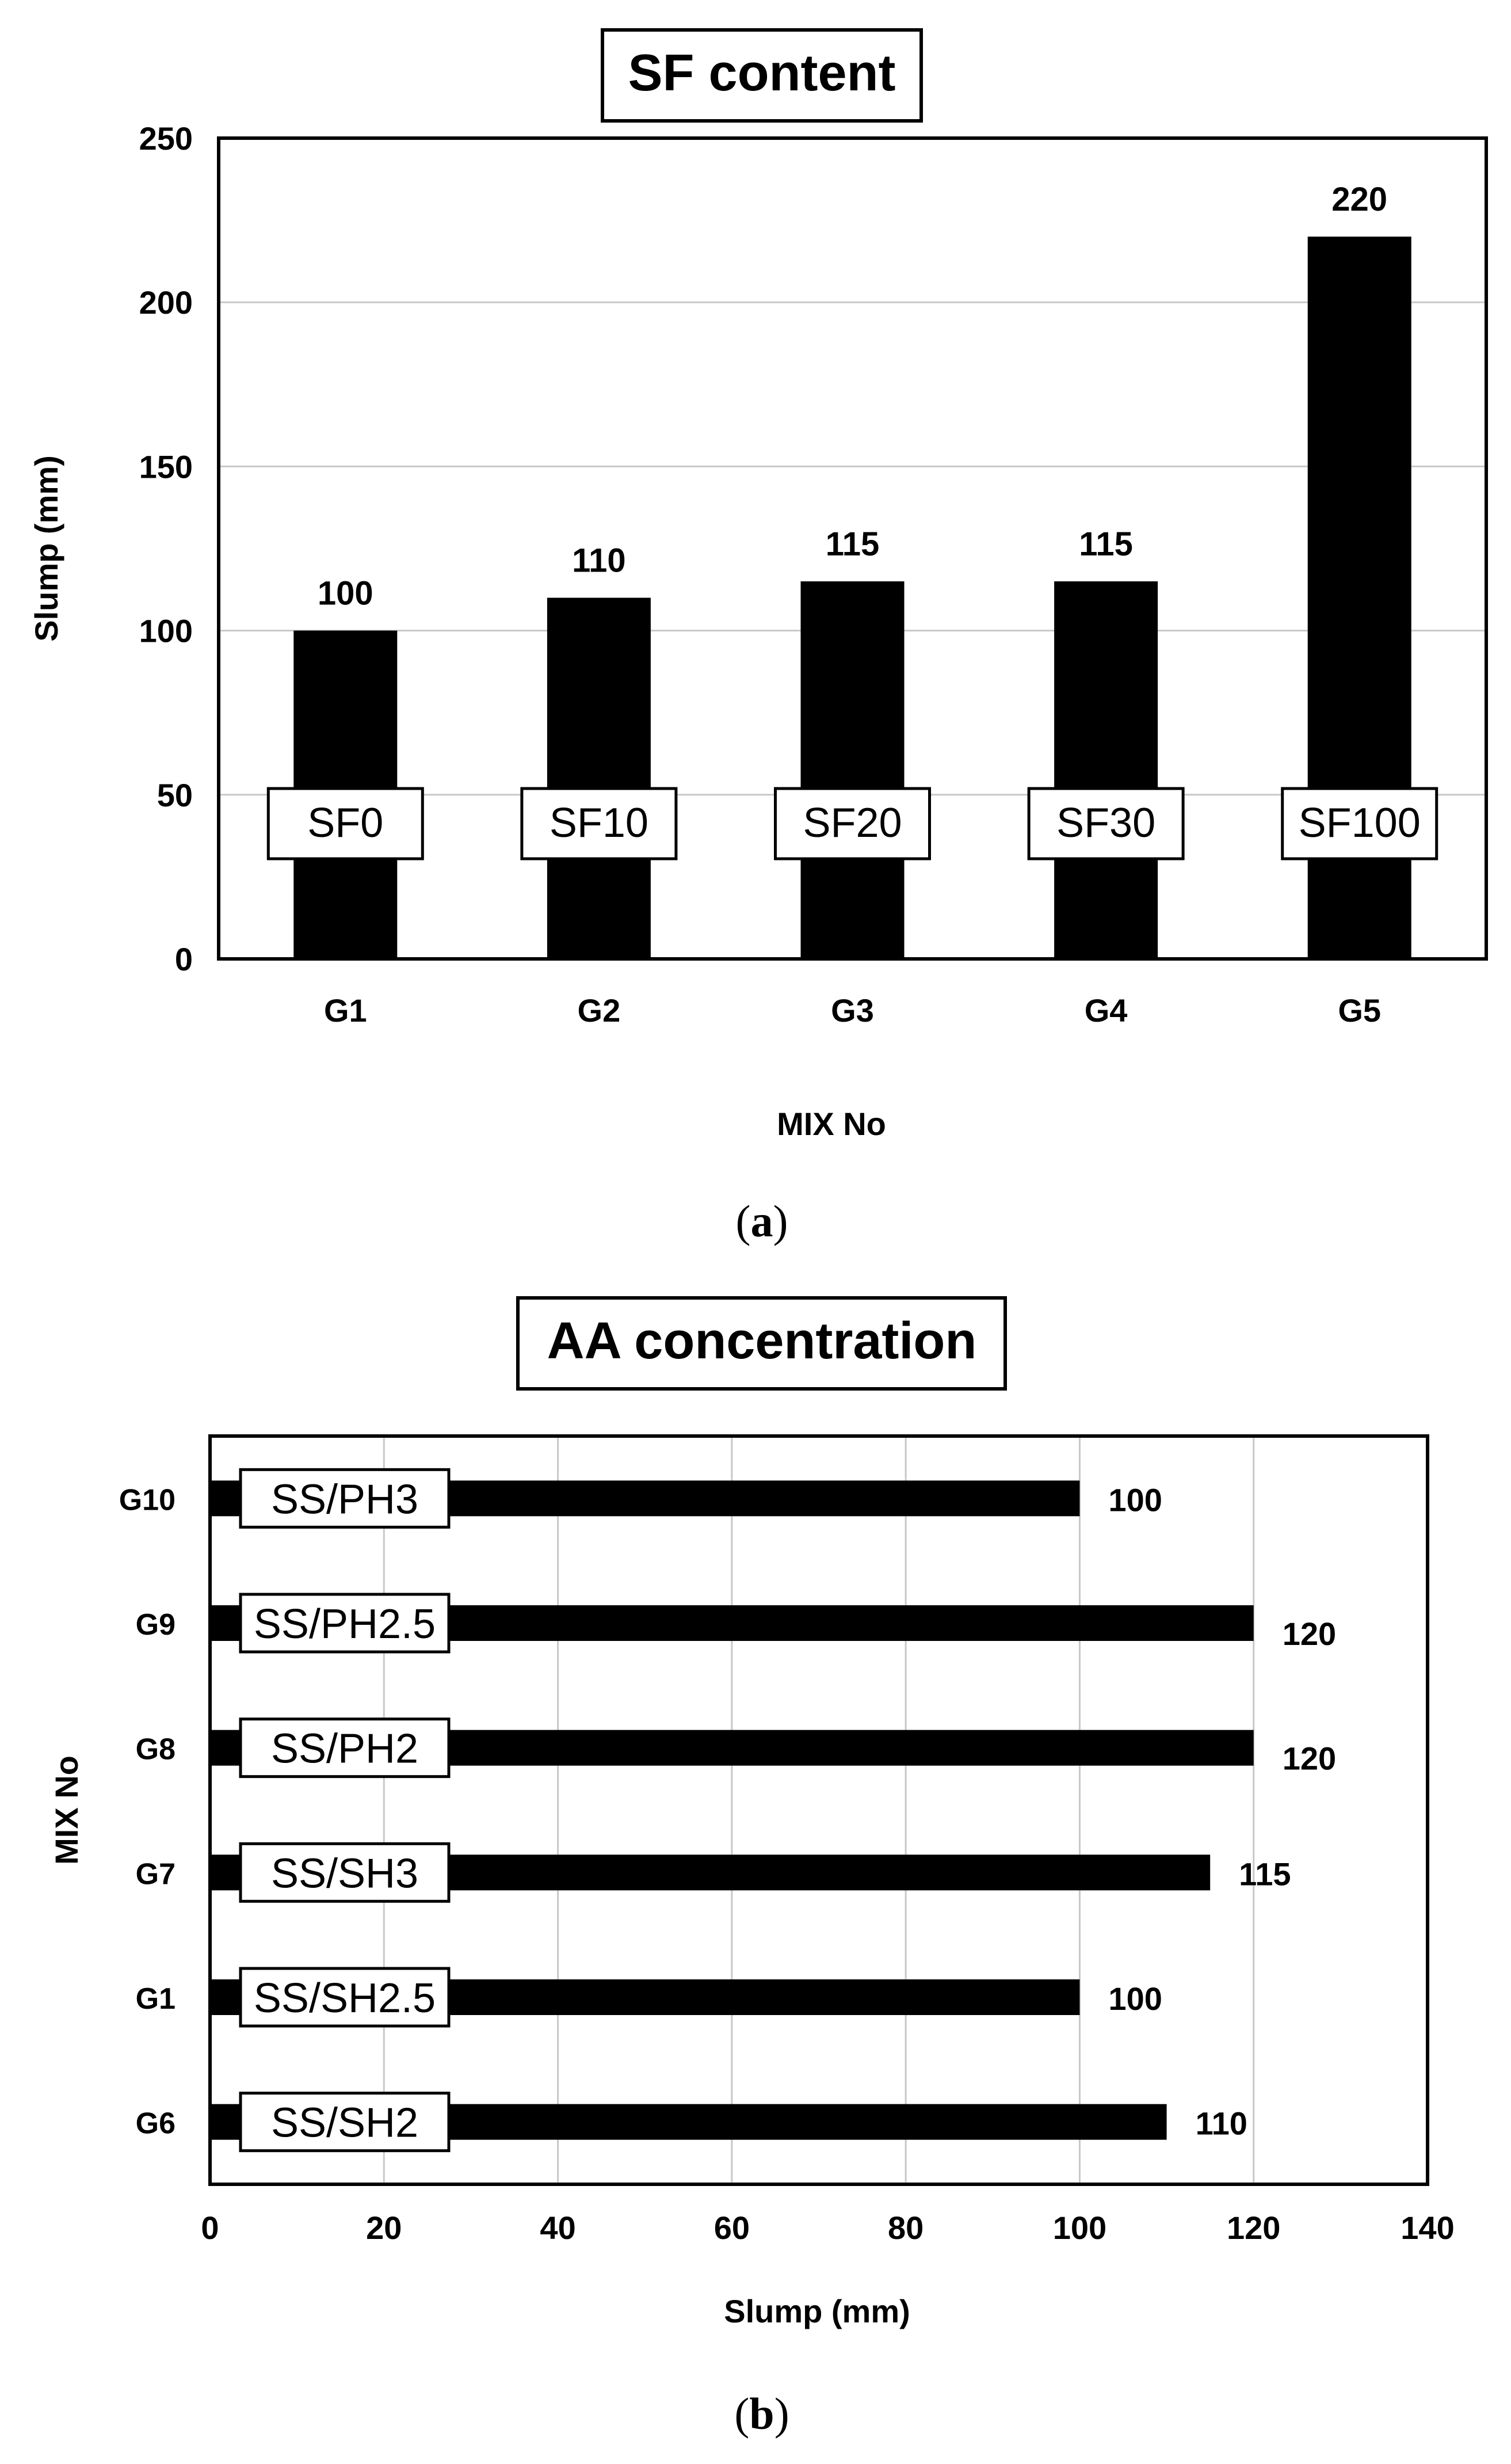 Image resolution: width=1511 pixels, height=2464 pixels. I want to click on chart-b-x-tick-label: 40, so click(557, 2228).